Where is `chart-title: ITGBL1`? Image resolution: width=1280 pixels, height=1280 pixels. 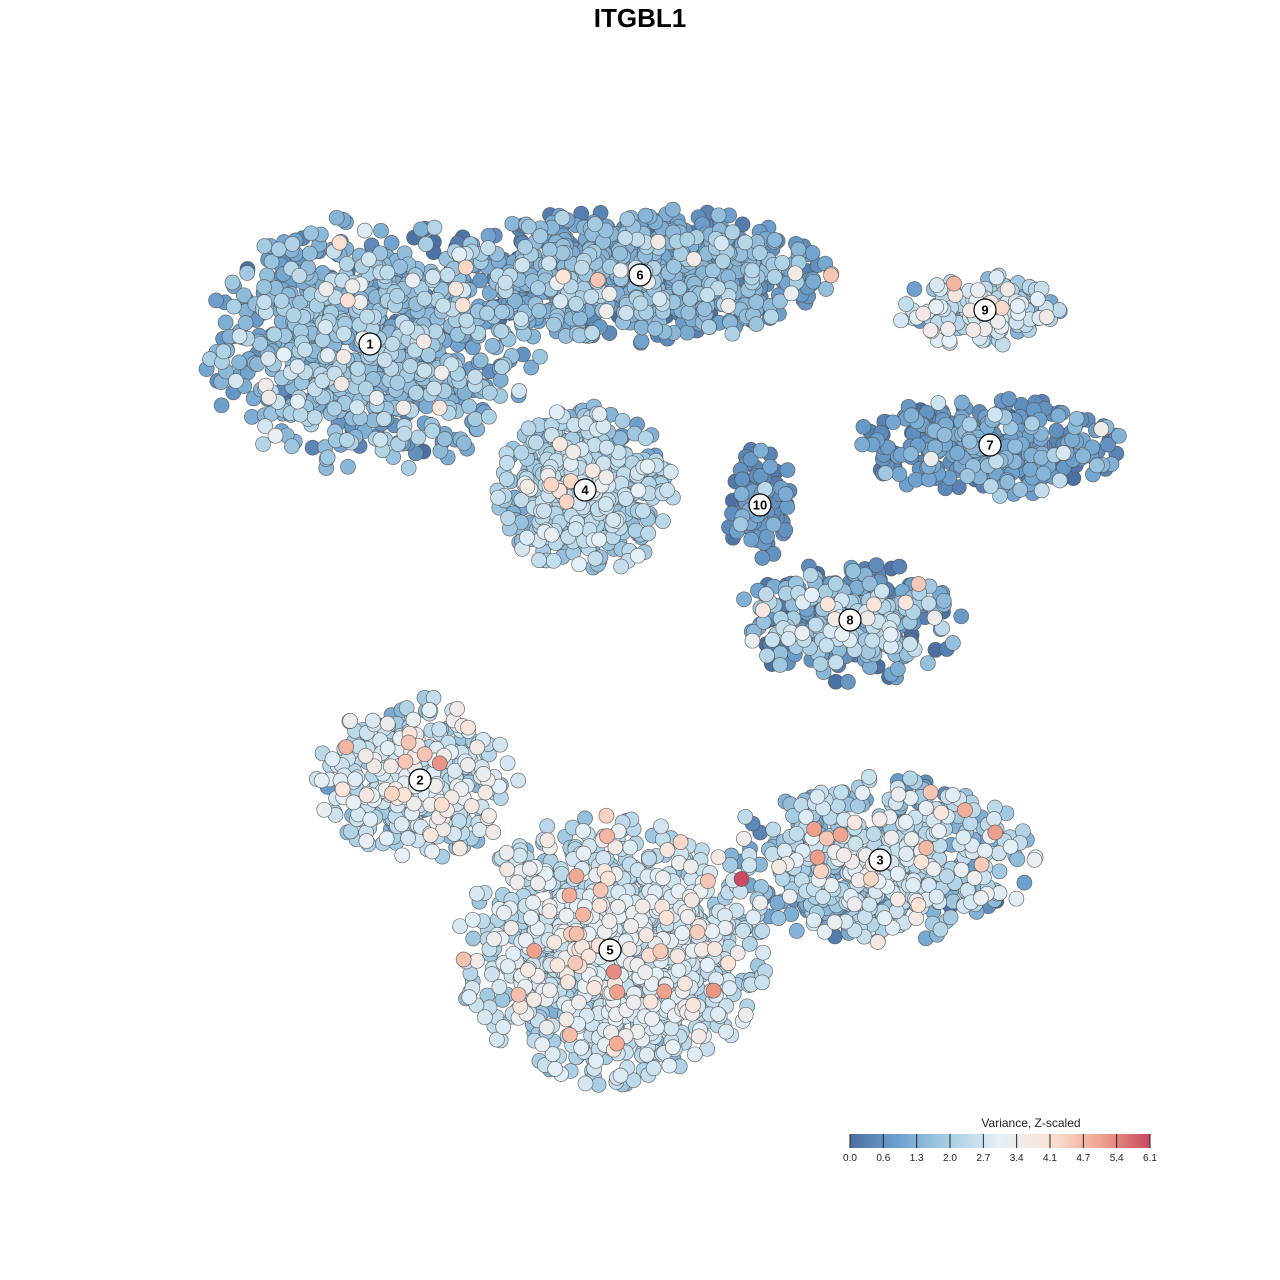
chart-title: ITGBL1 is located at coordinates (640, 18).